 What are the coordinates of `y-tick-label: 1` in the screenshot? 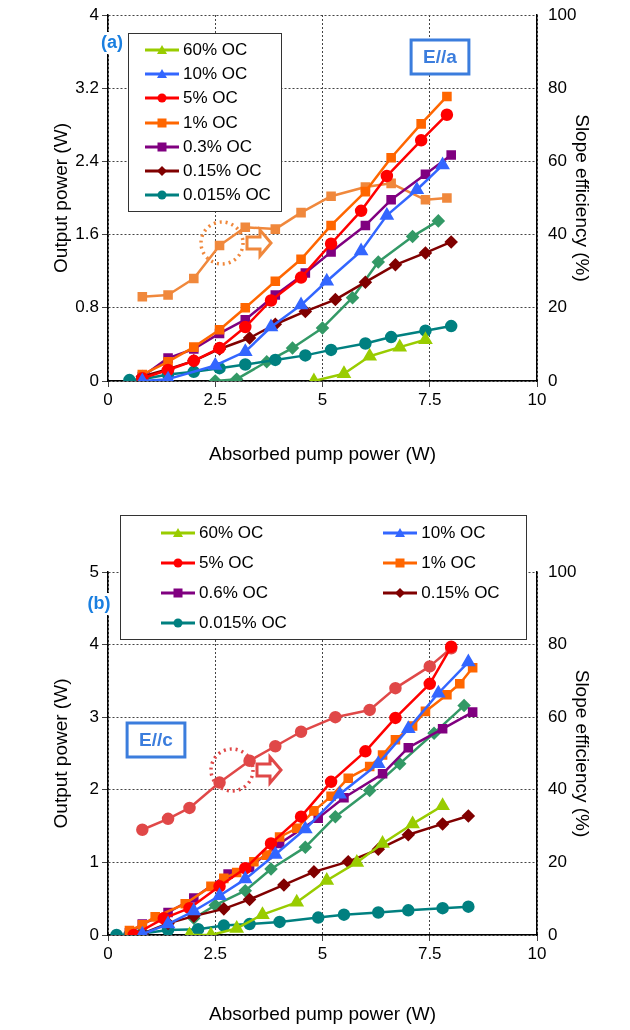 It's located at (94, 862).